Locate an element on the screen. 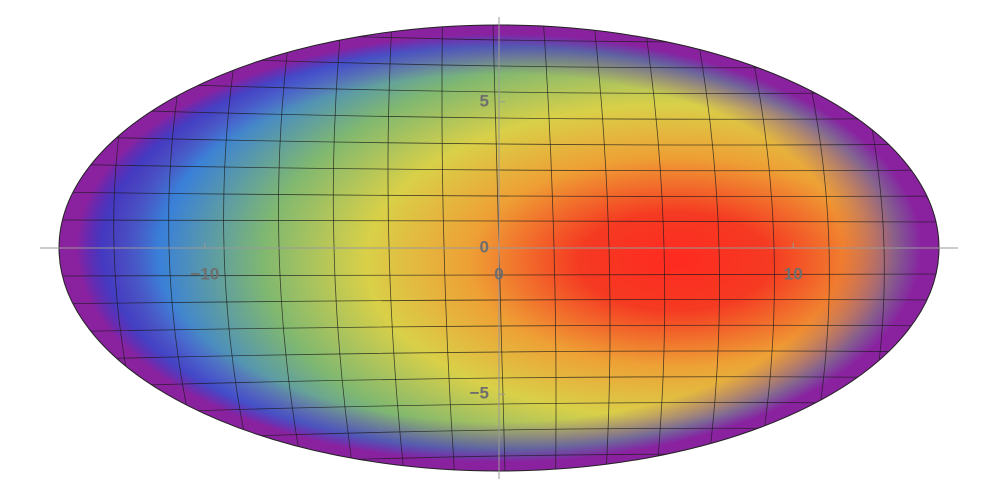 This screenshot has height=501, width=1000. y-tick-label: 0 is located at coordinates (484, 246).